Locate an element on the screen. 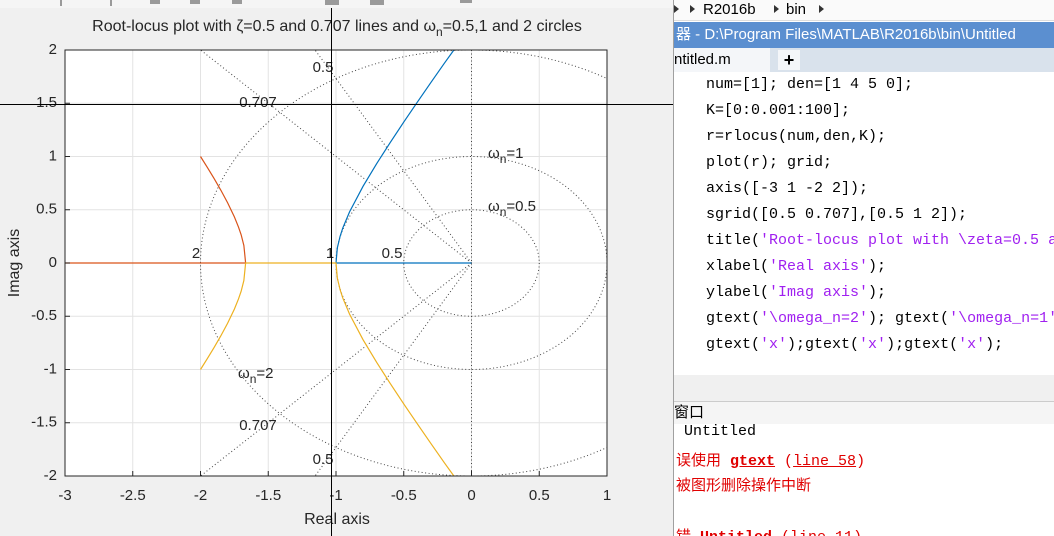 The width and height of the screenshot is (1054, 536). code-string: 'Real axis' is located at coordinates (819, 266).